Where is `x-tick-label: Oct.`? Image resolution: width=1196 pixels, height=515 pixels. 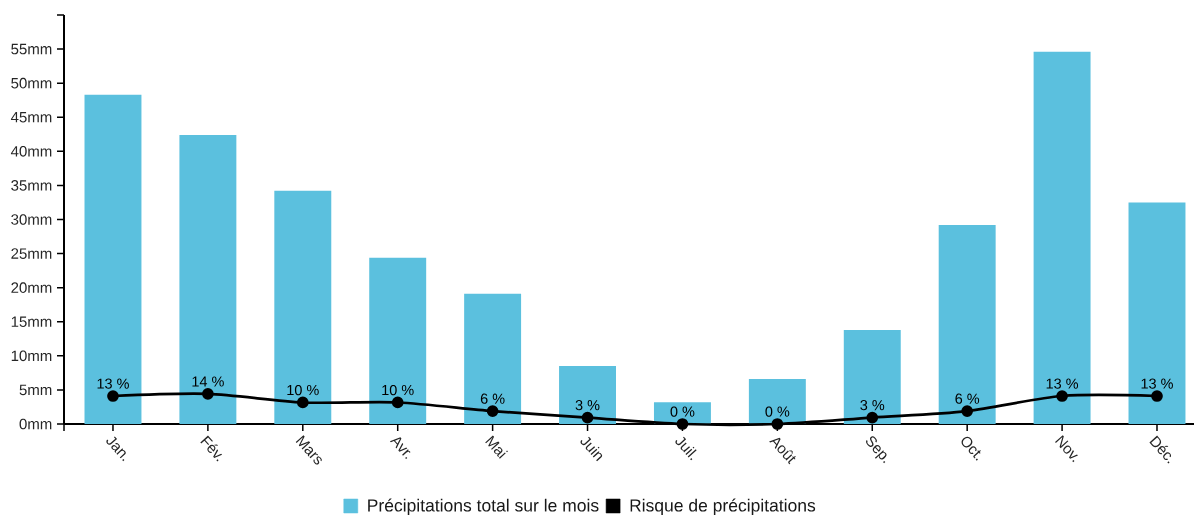 x-tick-label: Oct. is located at coordinates (971, 448).